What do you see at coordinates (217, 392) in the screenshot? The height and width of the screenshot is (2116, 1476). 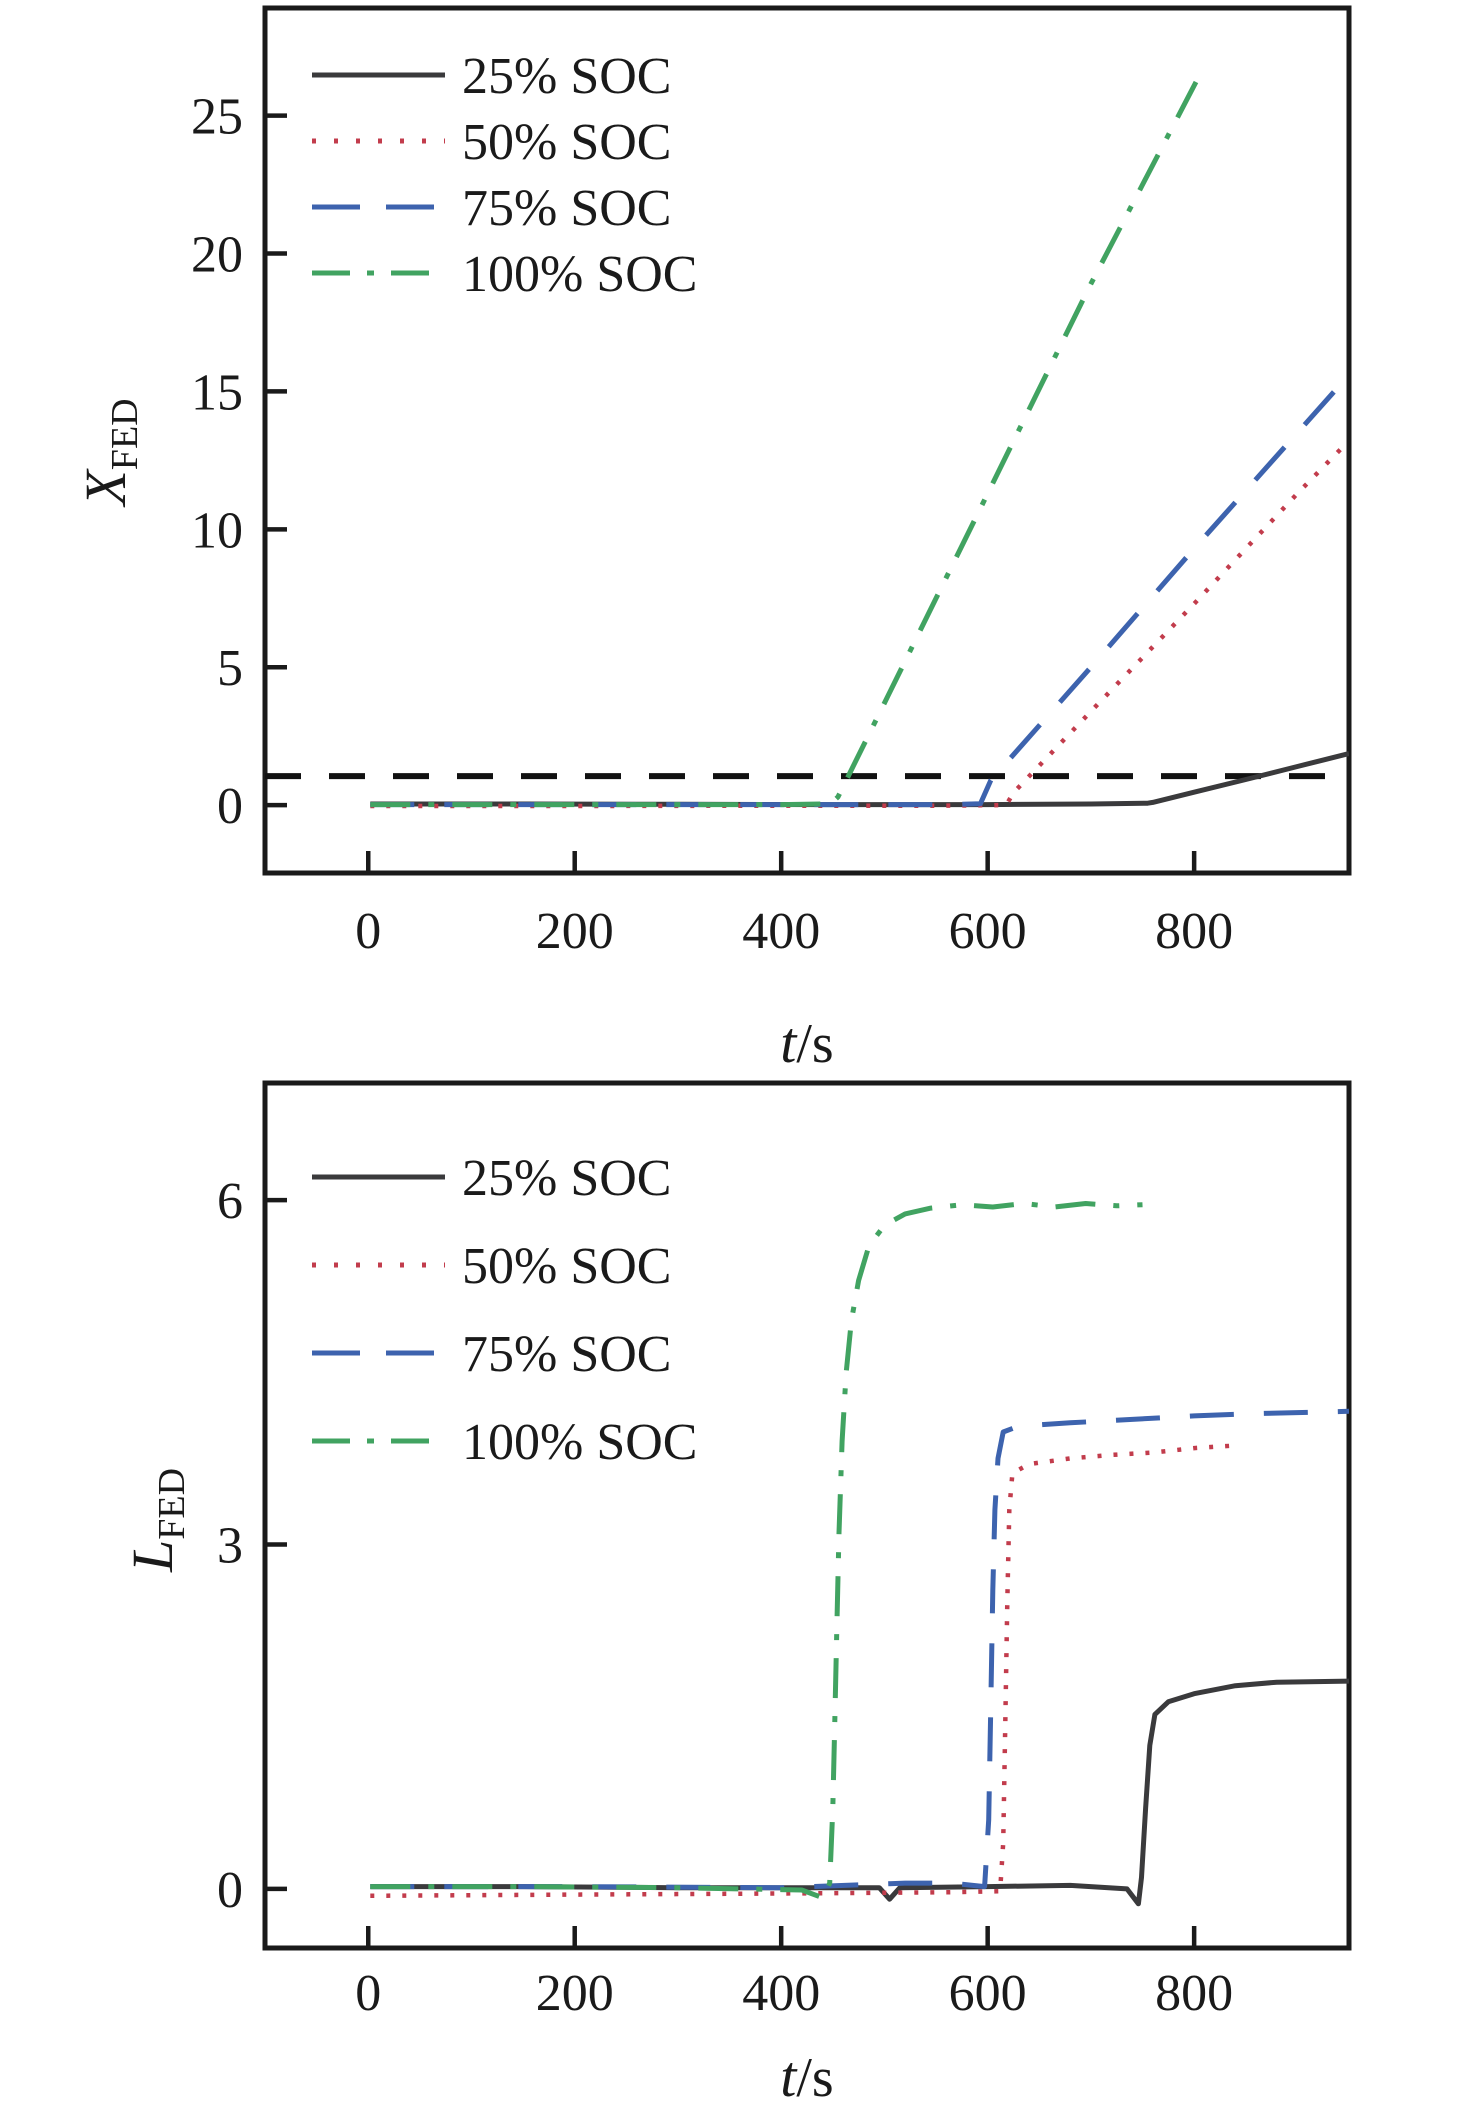 I see `y-tick-label: 15` at bounding box center [217, 392].